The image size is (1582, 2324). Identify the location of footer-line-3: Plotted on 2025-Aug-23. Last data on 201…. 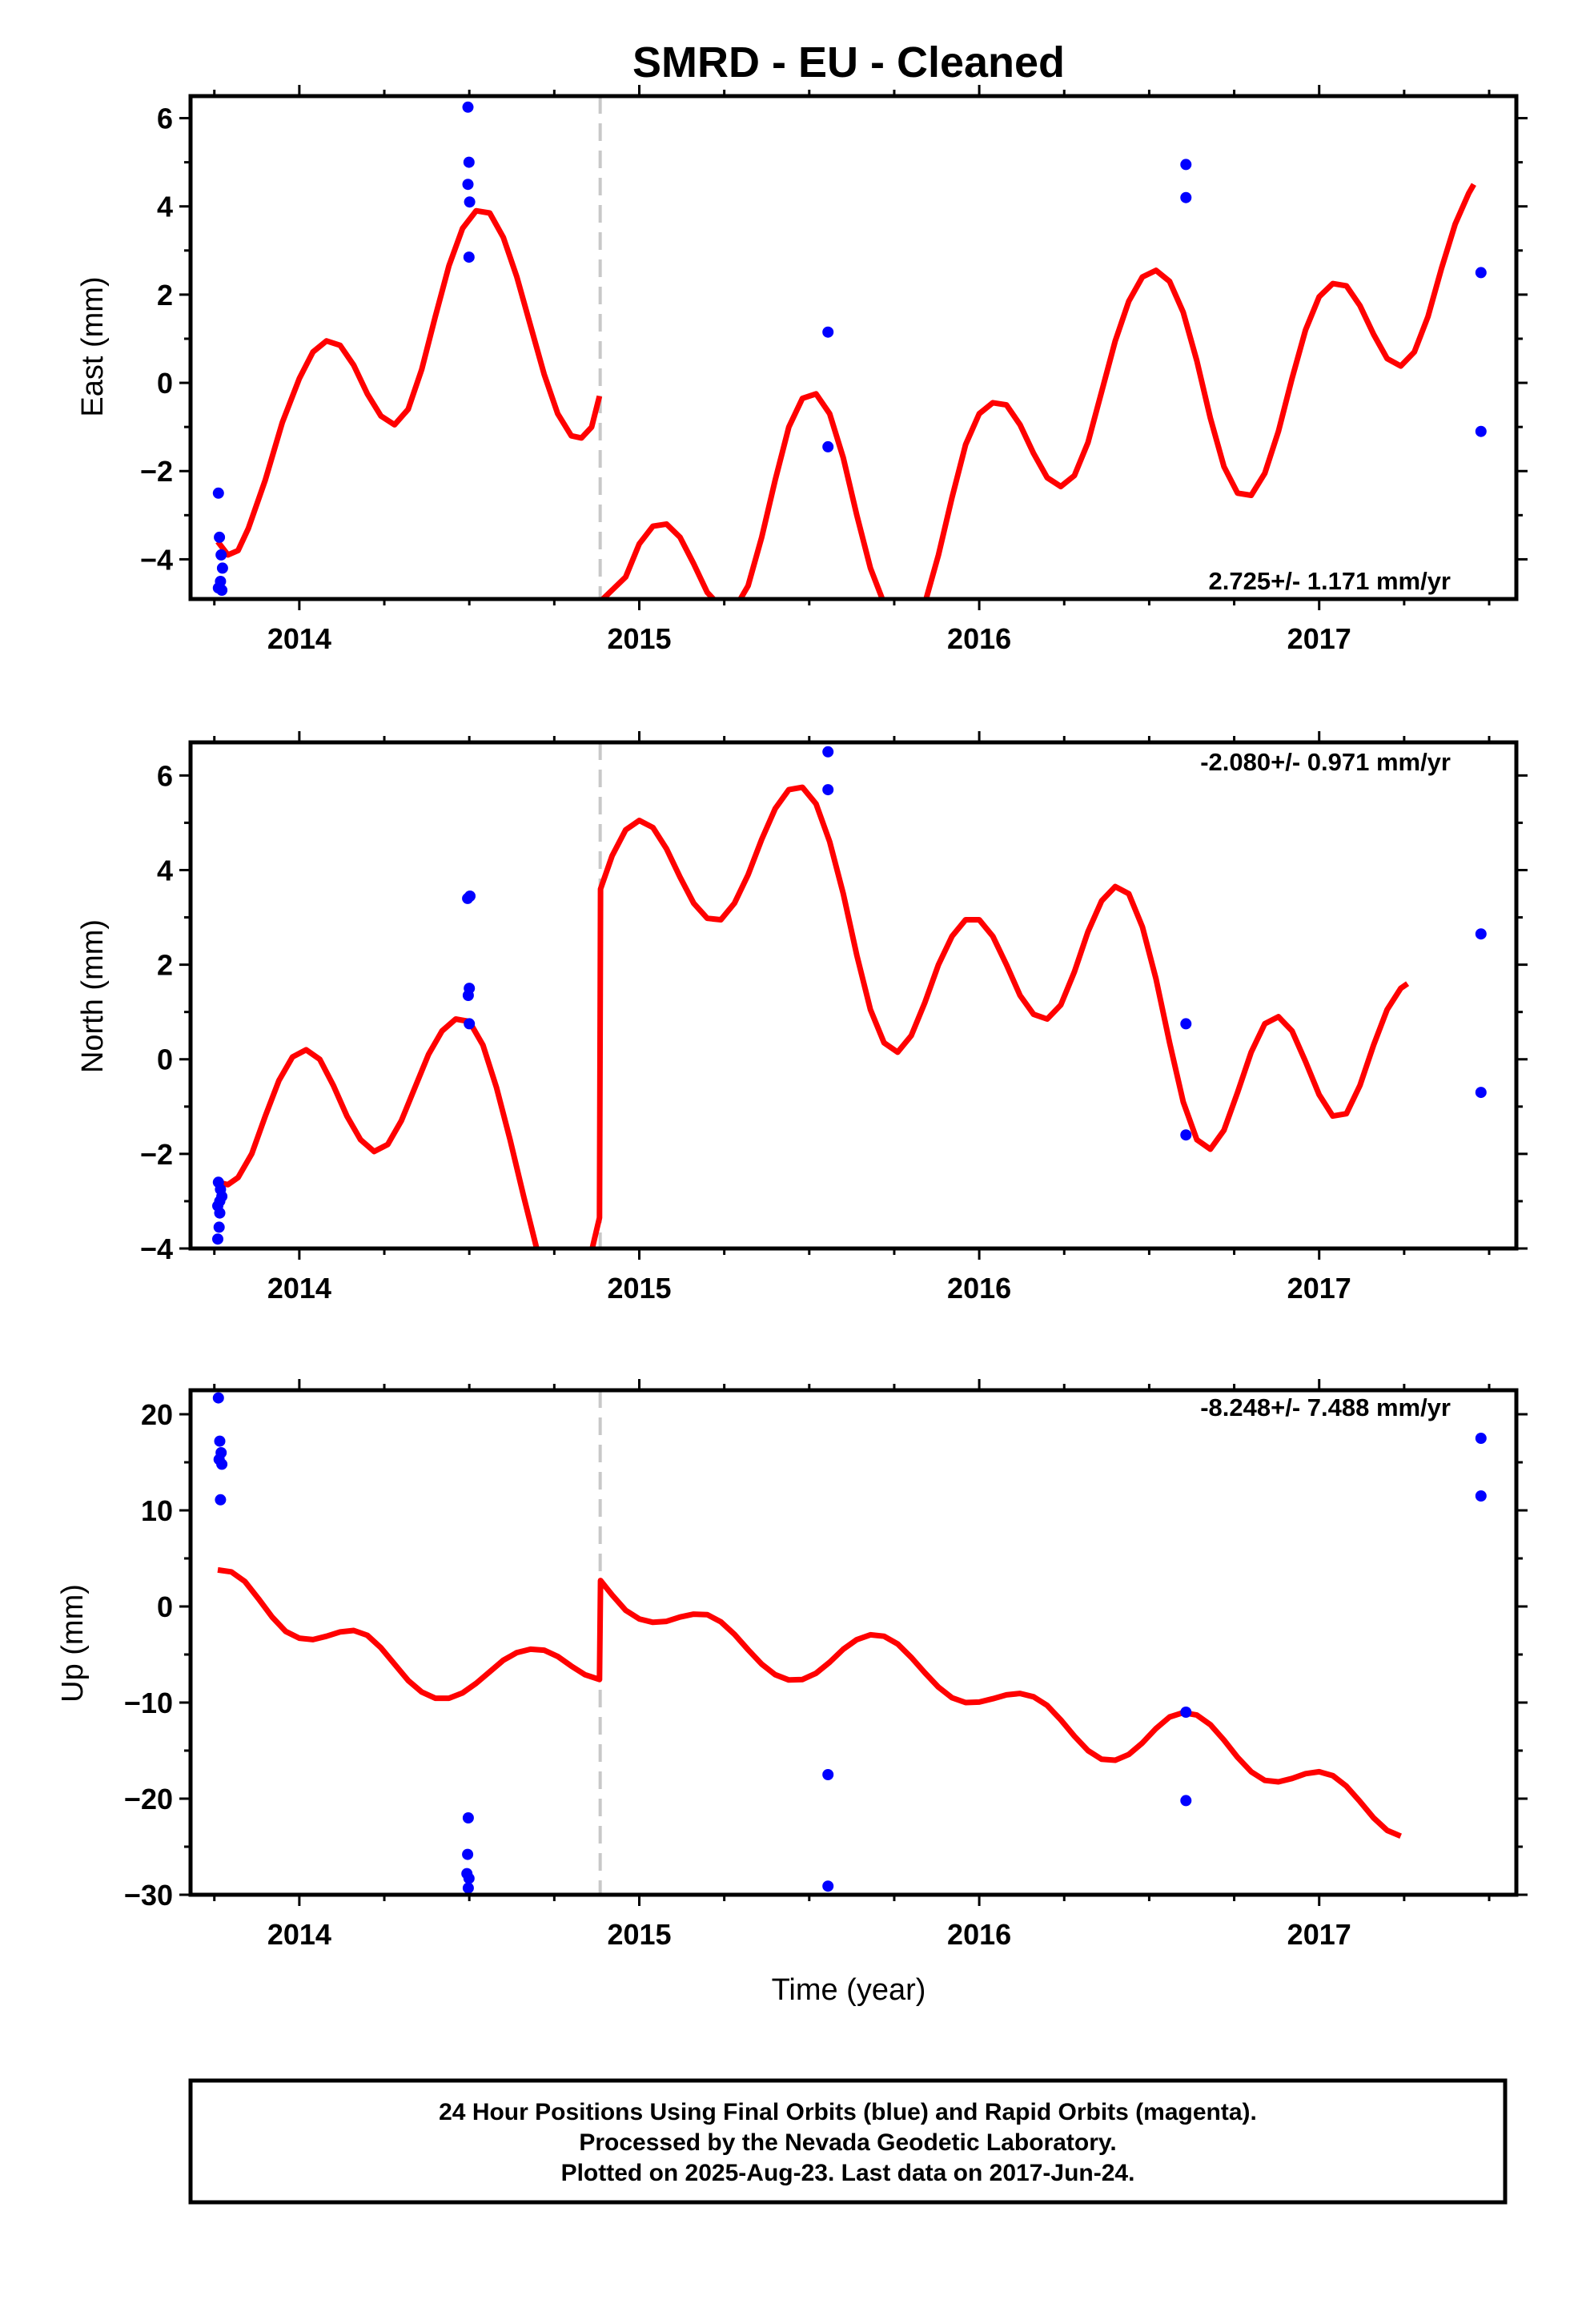
(848, 2173).